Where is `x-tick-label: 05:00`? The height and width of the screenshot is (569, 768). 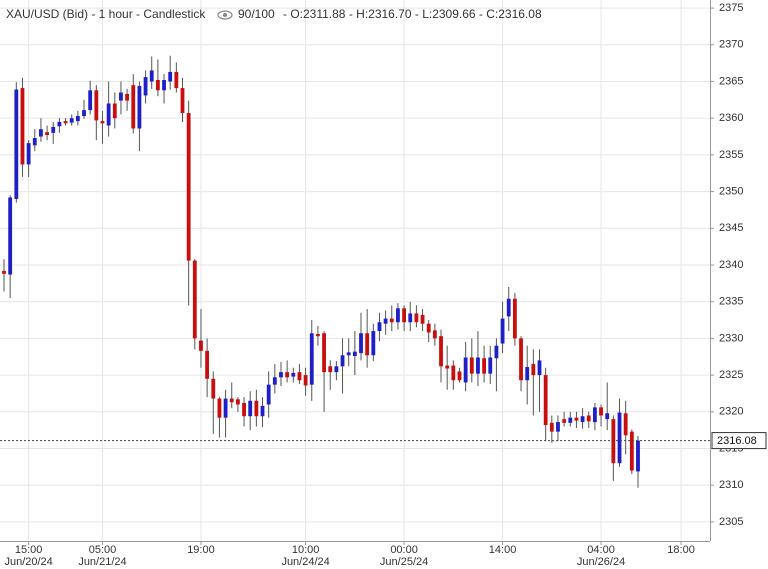
x-tick-label: 05:00 is located at coordinates (103, 550).